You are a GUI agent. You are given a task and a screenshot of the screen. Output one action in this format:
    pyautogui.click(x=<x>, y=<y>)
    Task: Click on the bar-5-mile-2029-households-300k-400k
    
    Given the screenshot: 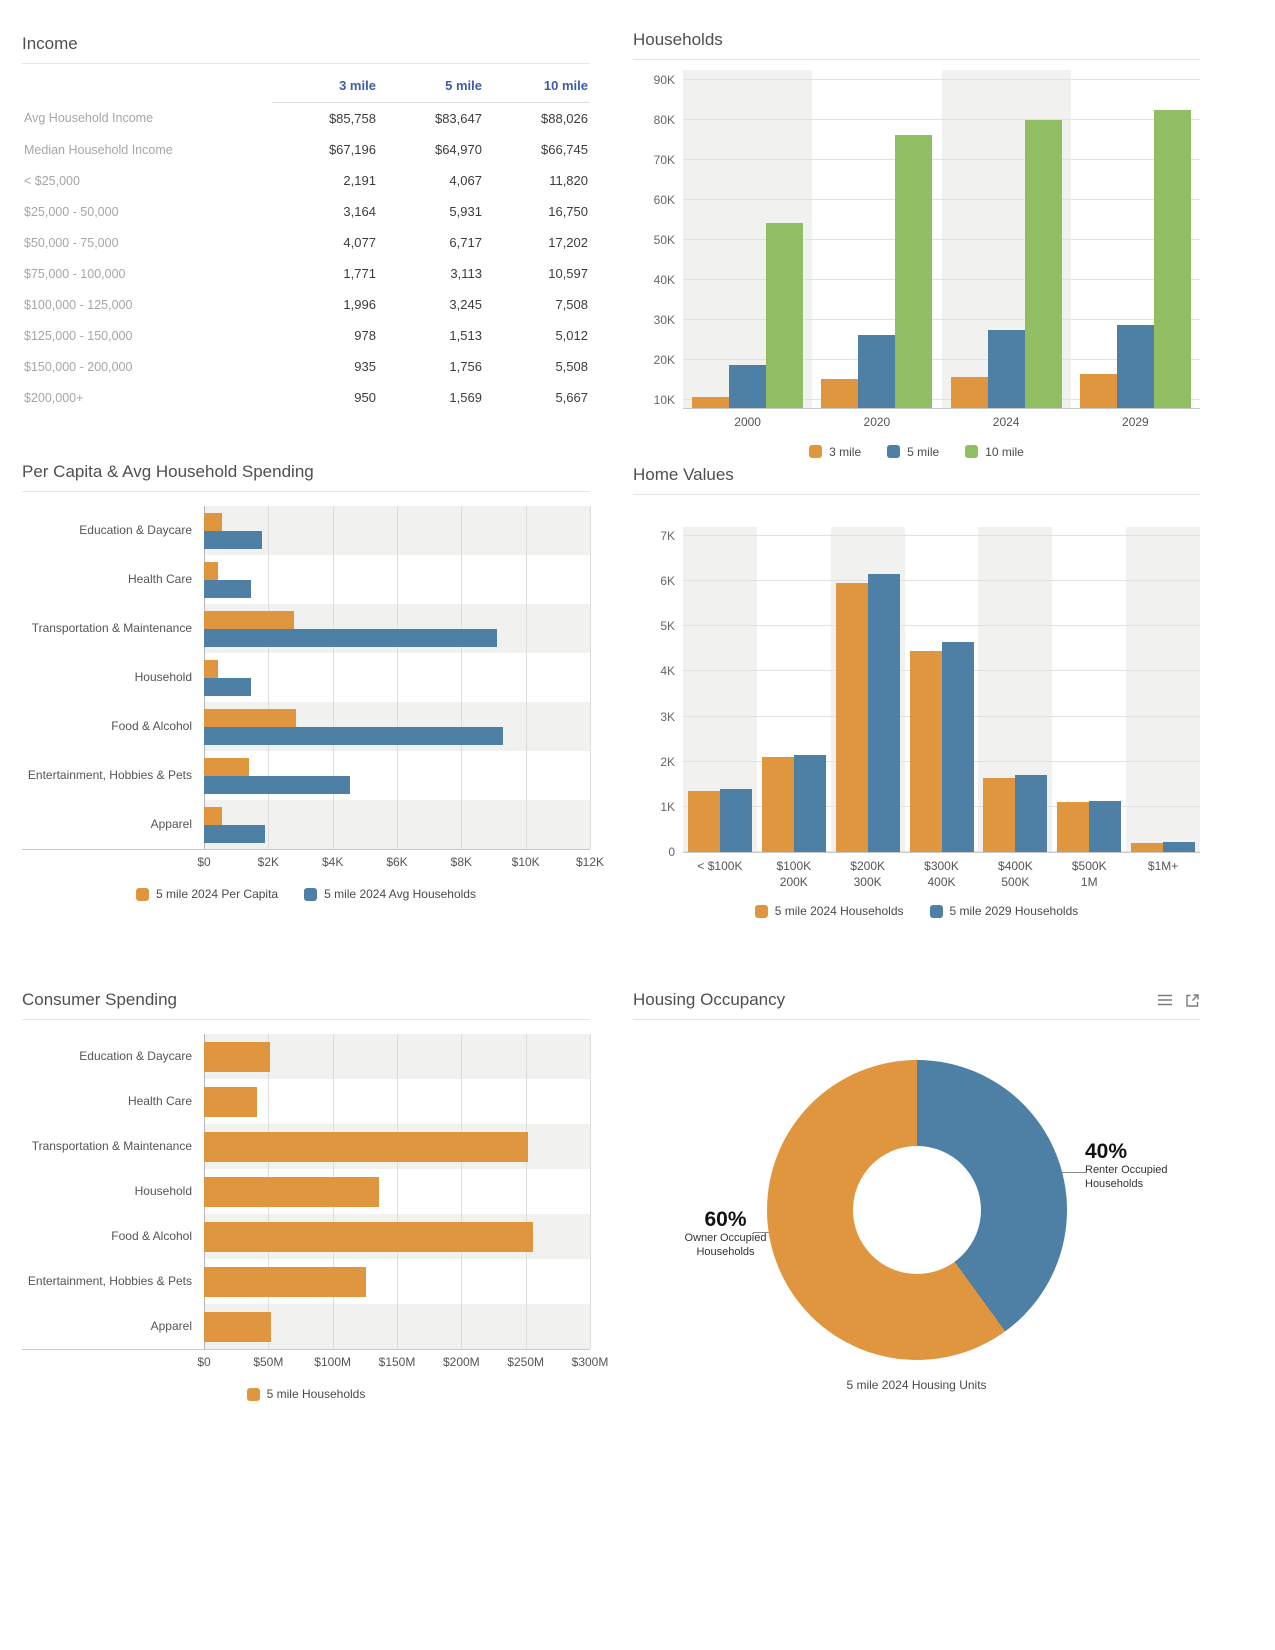 What is the action you would take?
    pyautogui.click(x=957, y=747)
    